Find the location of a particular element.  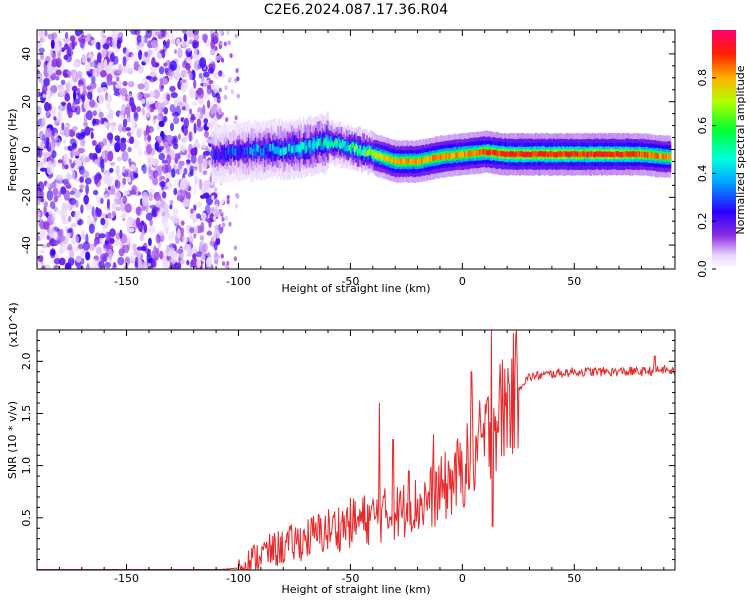

colorbar-gradient is located at coordinates (724, 149).